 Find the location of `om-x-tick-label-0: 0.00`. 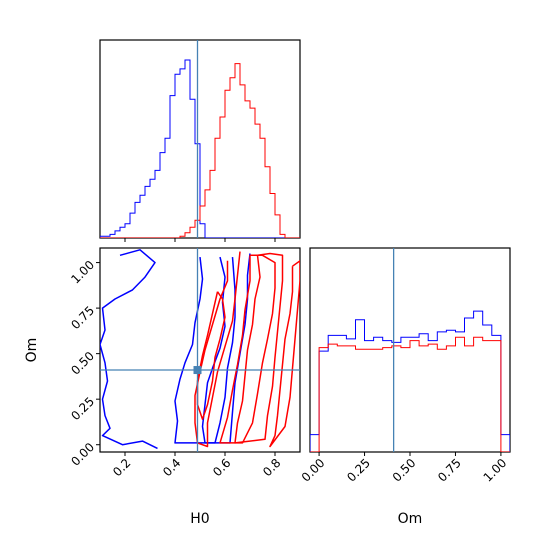

om-x-tick-label-0: 0.00 is located at coordinates (313, 470).